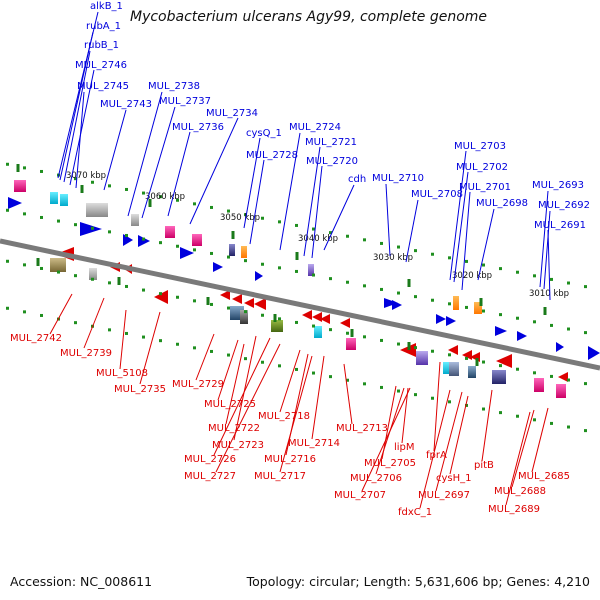  What do you see at coordinates (482, 167) in the screenshot?
I see `forward-gene-label: MUL_2702` at bounding box center [482, 167].